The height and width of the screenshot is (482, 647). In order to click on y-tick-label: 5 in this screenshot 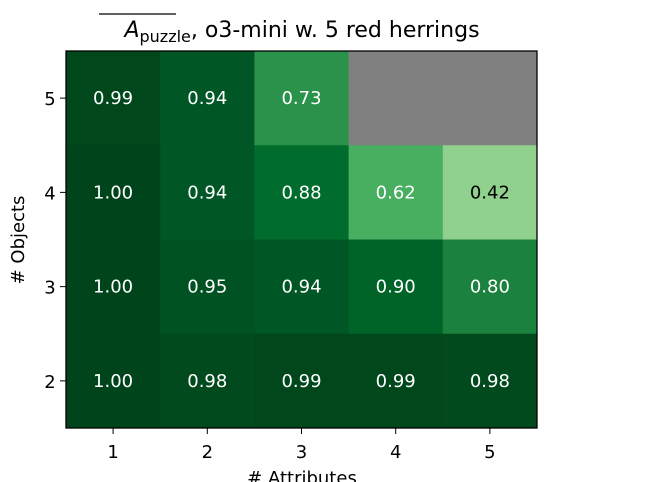, I will do `click(49, 99)`.